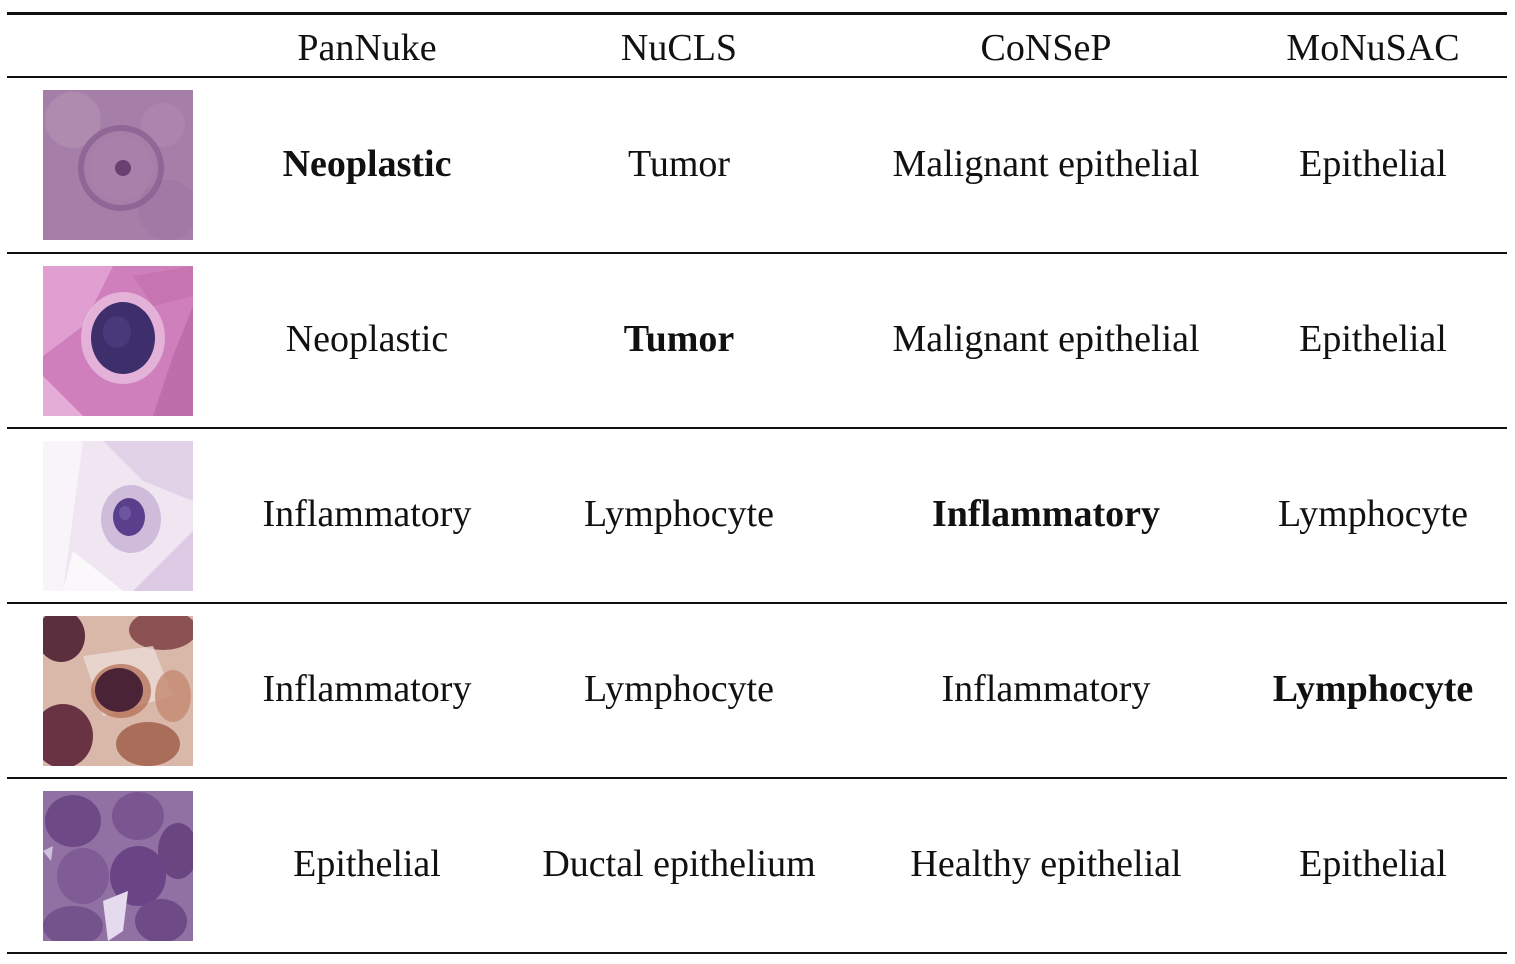 The width and height of the screenshot is (1515, 964). What do you see at coordinates (1046, 864) in the screenshot?
I see `cell-r5-consep: Healthy epithelial` at bounding box center [1046, 864].